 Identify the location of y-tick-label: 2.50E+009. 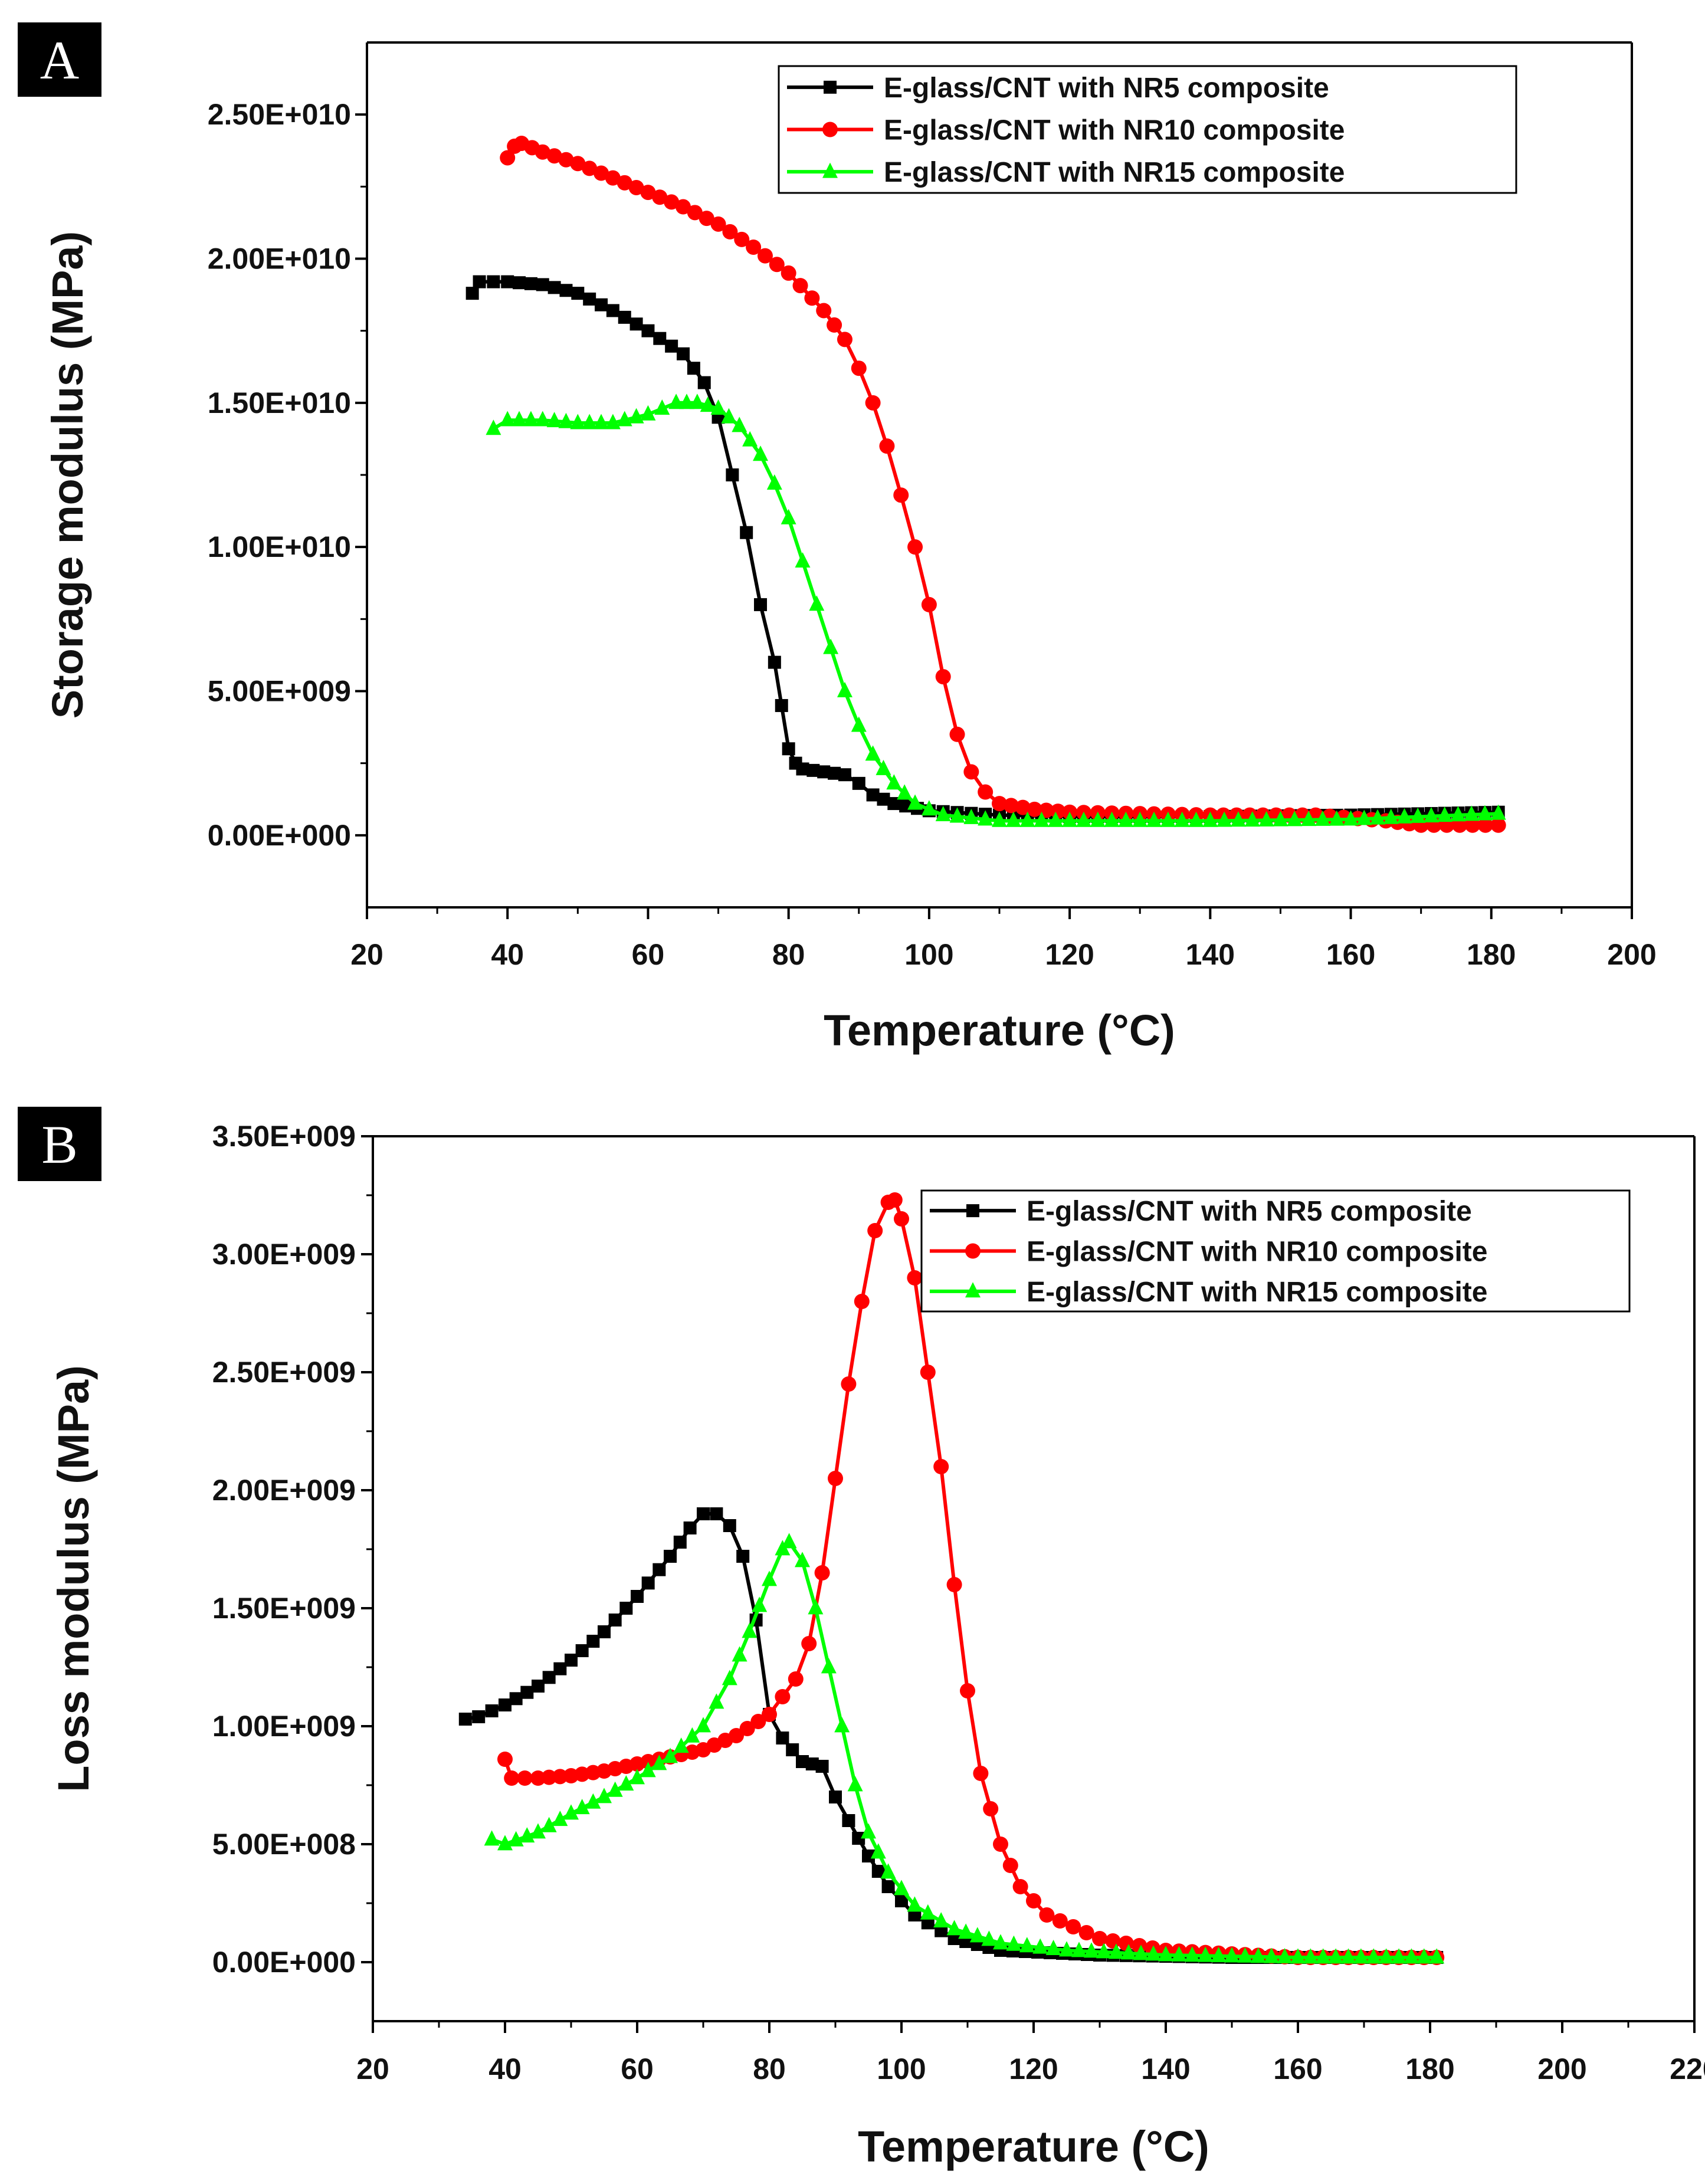
(284, 1372).